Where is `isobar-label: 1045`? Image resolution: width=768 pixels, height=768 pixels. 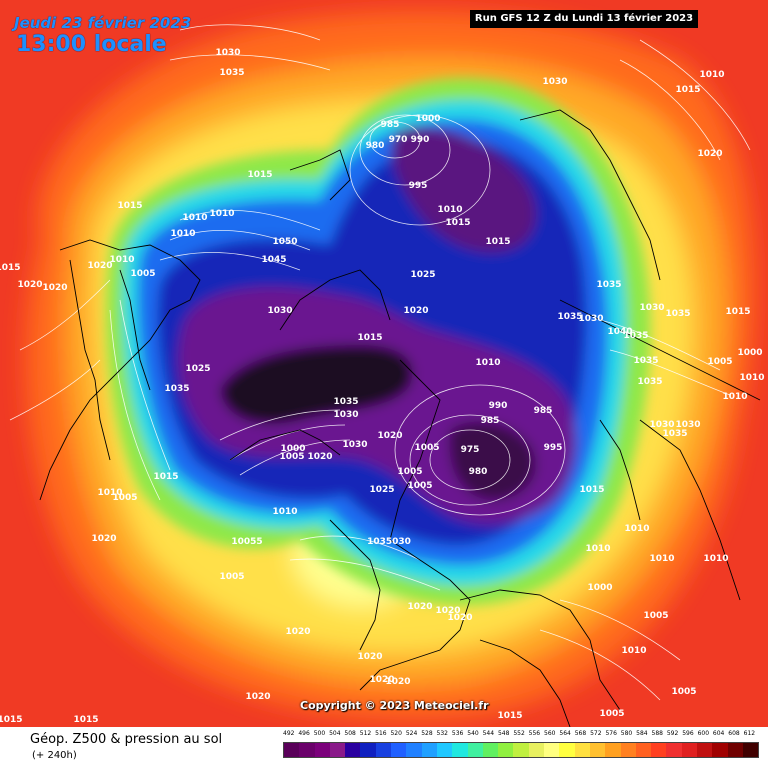 isobar-label: 1045 is located at coordinates (273, 260).